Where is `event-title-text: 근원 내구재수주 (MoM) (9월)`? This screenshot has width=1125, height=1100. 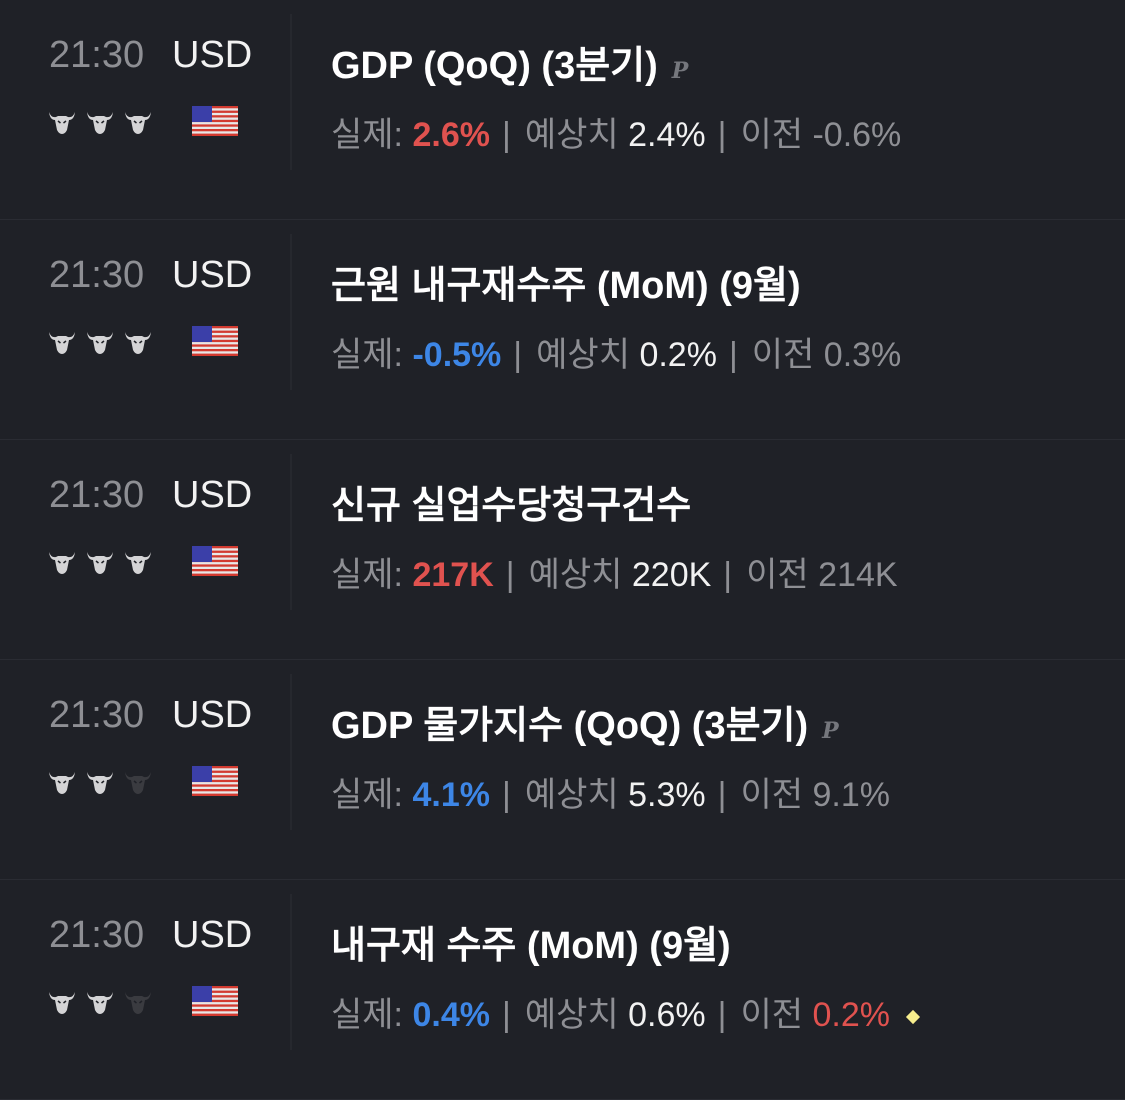 event-title-text: 근원 내구재수주 (MoM) (9월) is located at coordinates (566, 286).